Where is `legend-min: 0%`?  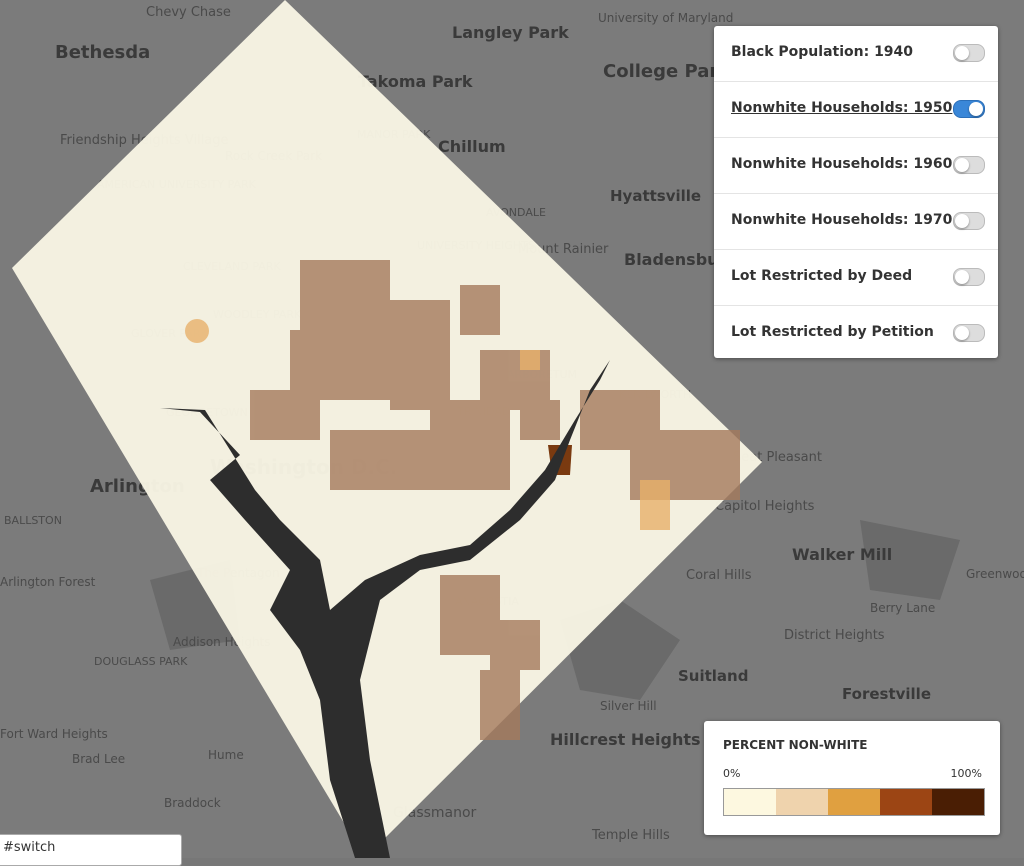
legend-min: 0% is located at coordinates (732, 773).